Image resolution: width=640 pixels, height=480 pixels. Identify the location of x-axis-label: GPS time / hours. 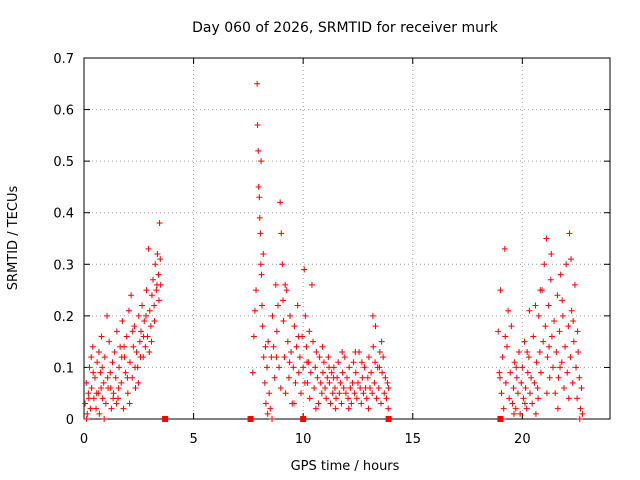
(345, 466).